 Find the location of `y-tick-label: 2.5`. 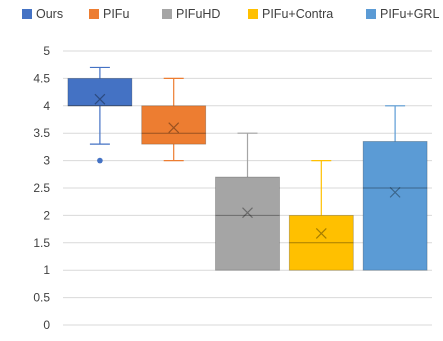

y-tick-label: 2.5 is located at coordinates (41, 188).